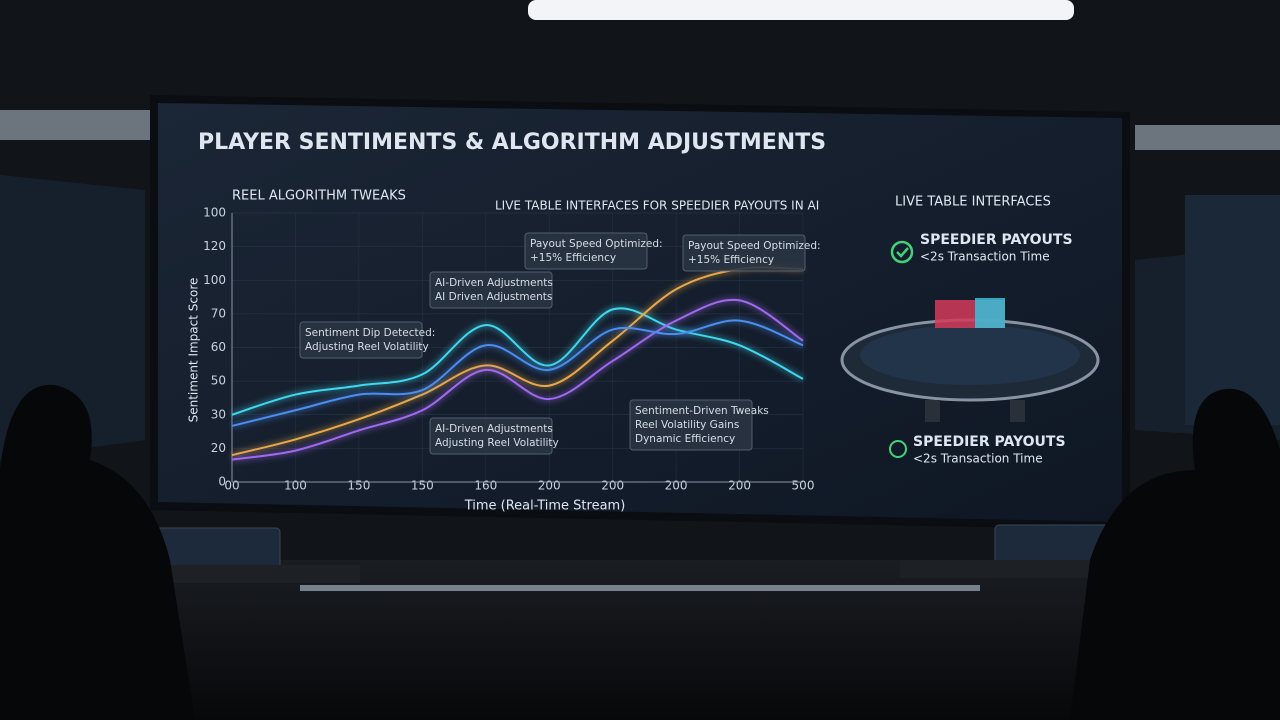  What do you see at coordinates (218, 347) in the screenshot?
I see `y-tick-label: 60` at bounding box center [218, 347].